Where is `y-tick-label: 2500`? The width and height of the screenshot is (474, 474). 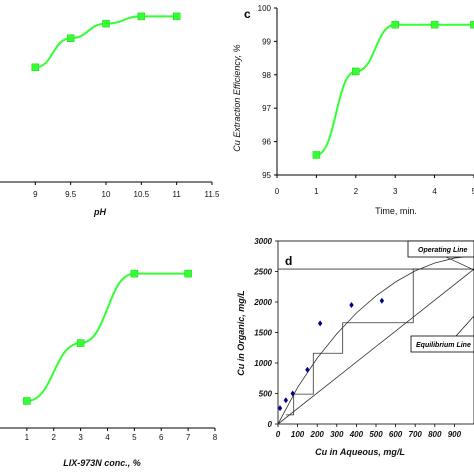 y-tick-label: 2500 is located at coordinates (262, 272).